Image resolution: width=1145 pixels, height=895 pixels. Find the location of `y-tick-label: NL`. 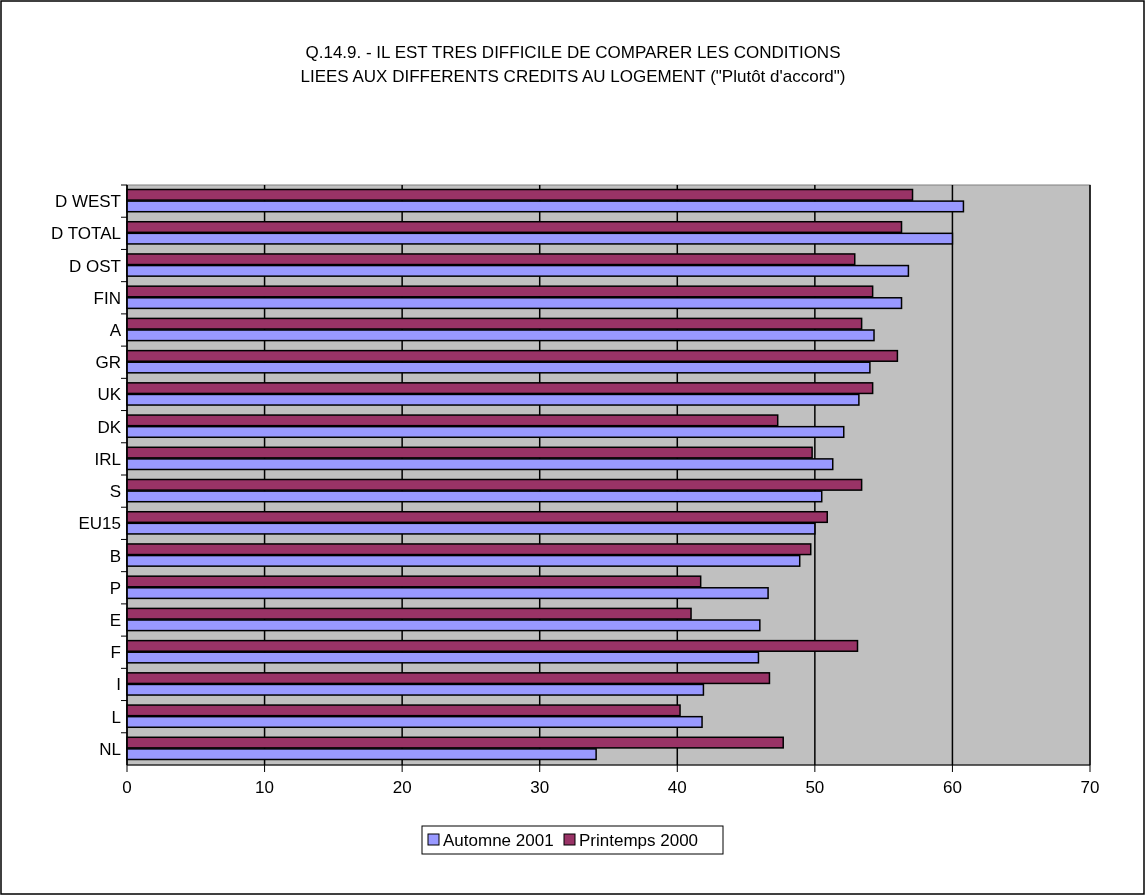

y-tick-label: NL is located at coordinates (110, 749).